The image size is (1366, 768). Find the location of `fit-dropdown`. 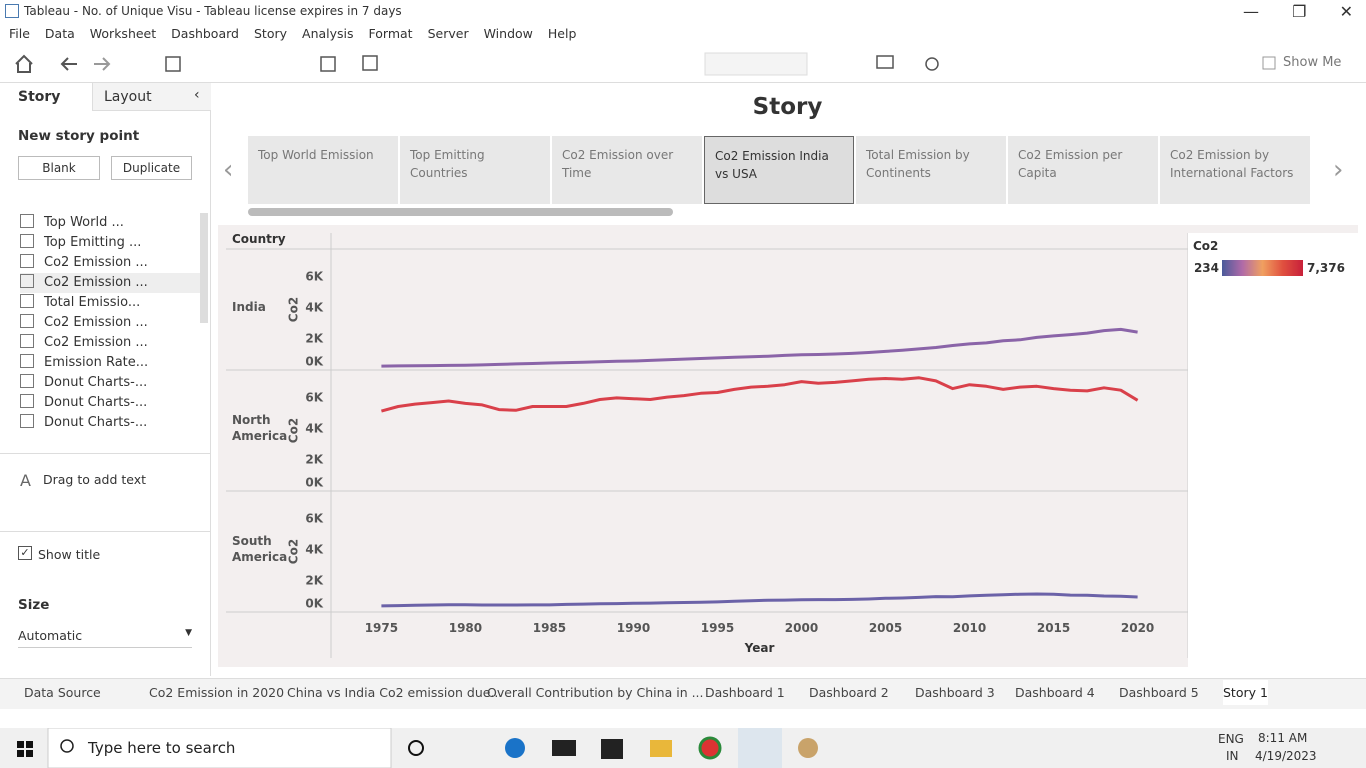

fit-dropdown is located at coordinates (756, 64).